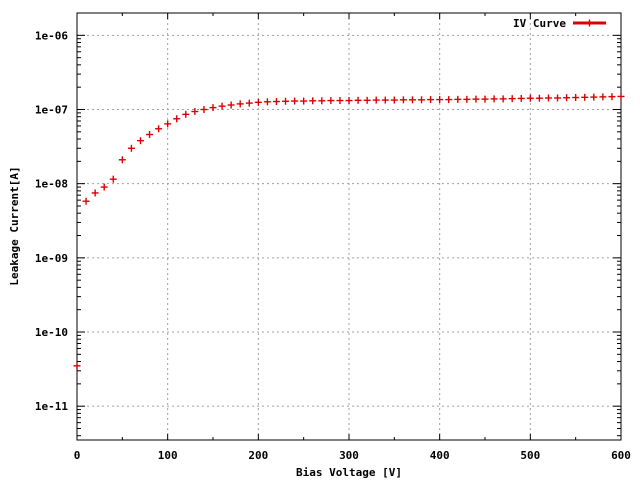 The height and width of the screenshot is (480, 640). I want to click on y-axis-label: Leakage Current[A], so click(14, 225).